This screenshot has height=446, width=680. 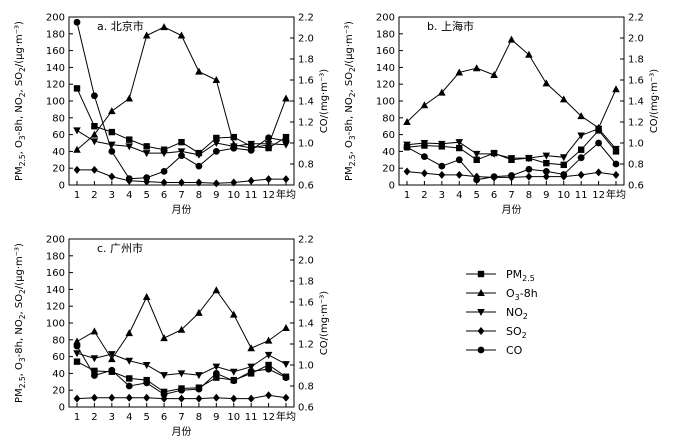 What do you see at coordinates (306, 282) in the screenshot?
I see `right-tick-label: 1.8` at bounding box center [306, 282].